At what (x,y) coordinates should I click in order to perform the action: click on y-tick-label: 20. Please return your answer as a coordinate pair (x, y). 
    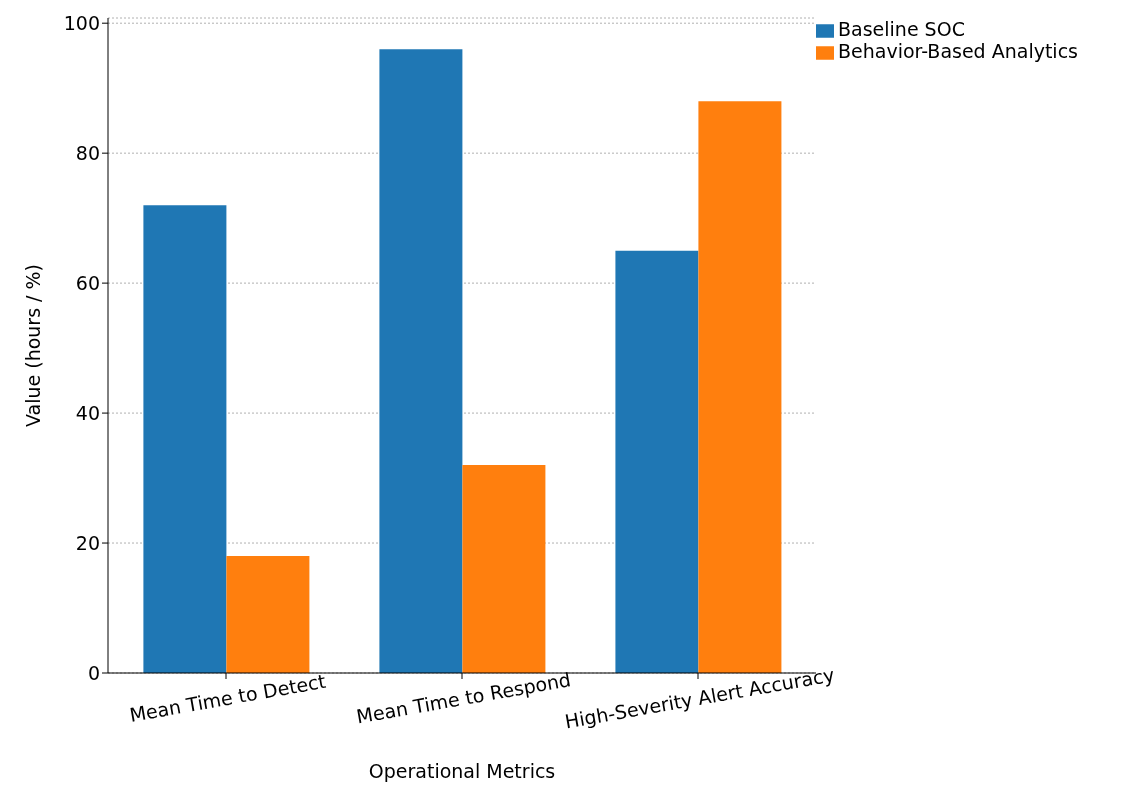
    Looking at the image, I should click on (87, 542).